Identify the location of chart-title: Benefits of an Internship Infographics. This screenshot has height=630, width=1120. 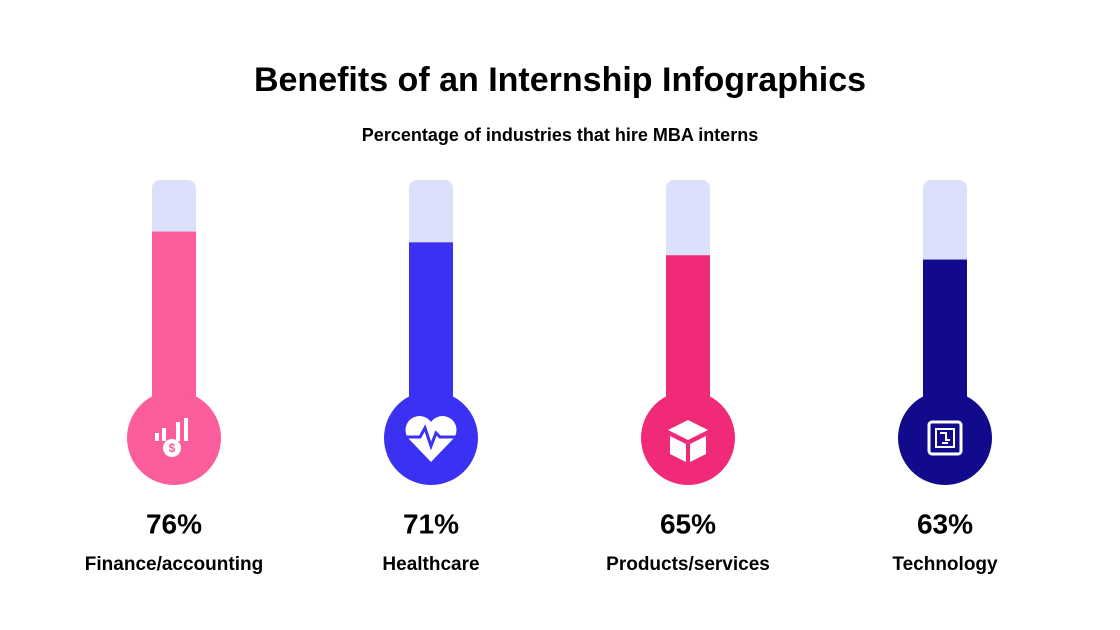
(560, 80).